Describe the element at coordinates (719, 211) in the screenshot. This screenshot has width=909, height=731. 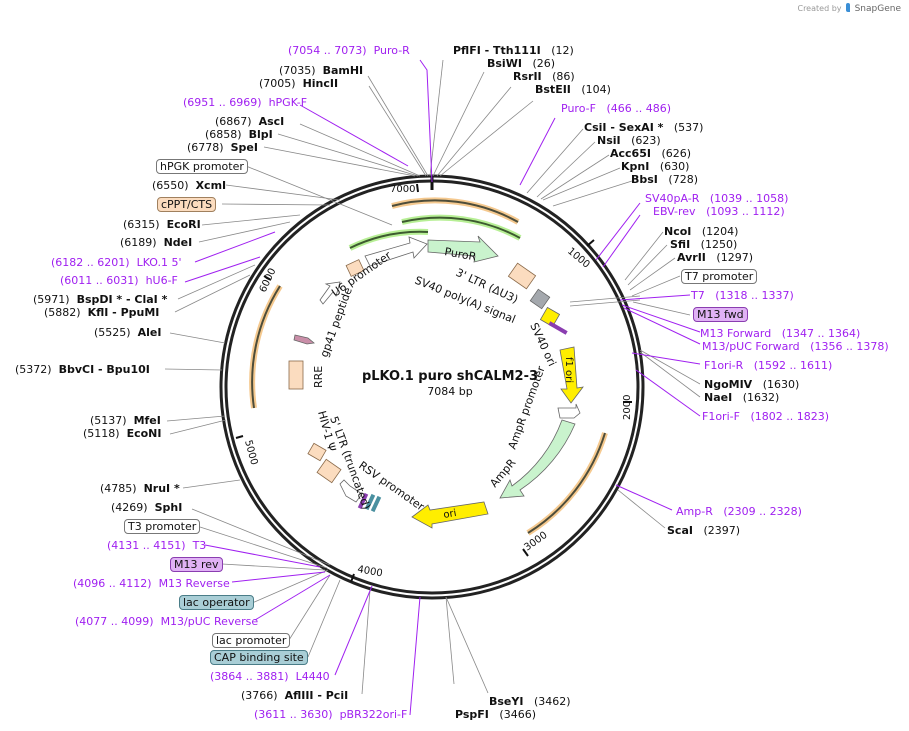
I see `primer-ebv-rev: EBV-rev (1093 .. 1112)` at that location.